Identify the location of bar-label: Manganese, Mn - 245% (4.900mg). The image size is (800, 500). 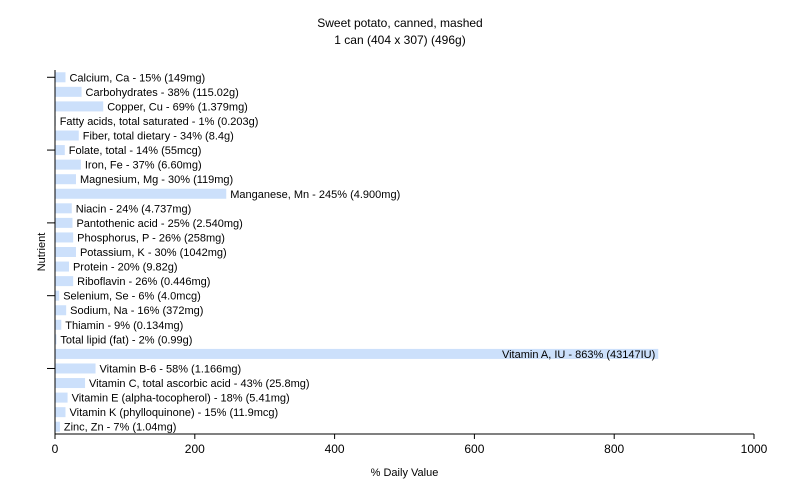
(315, 195).